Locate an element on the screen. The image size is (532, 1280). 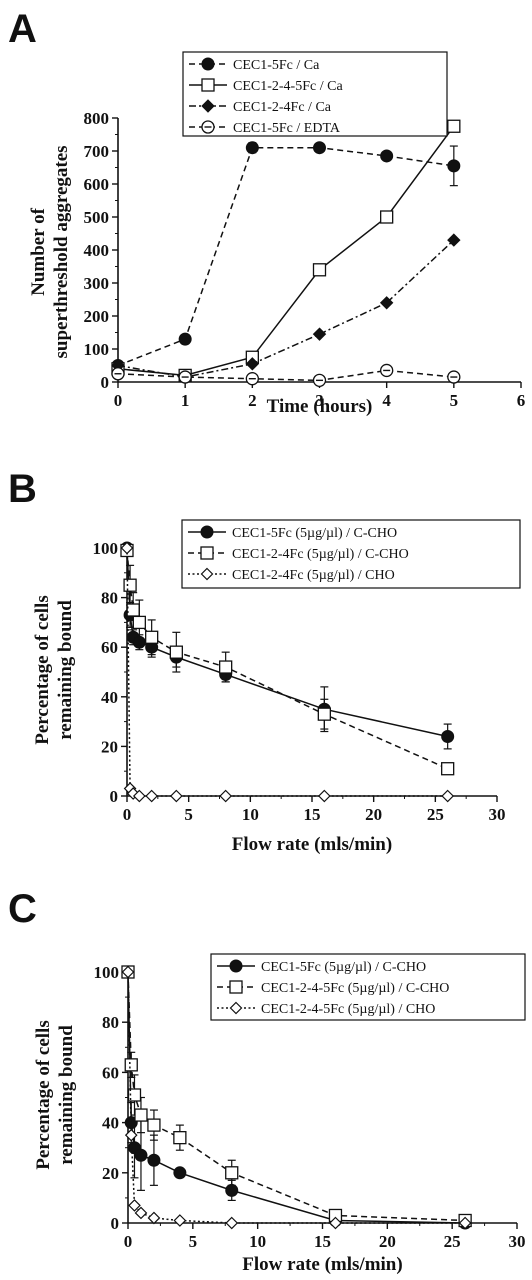
panel-a-legend-marker is located at coordinates (208, 106).